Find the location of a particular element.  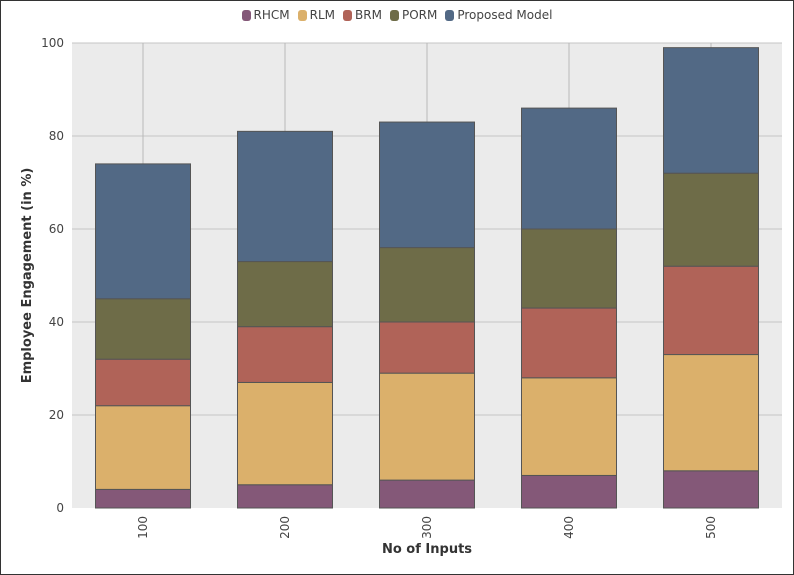

legend-item-porm: PORM is located at coordinates (413, 15).